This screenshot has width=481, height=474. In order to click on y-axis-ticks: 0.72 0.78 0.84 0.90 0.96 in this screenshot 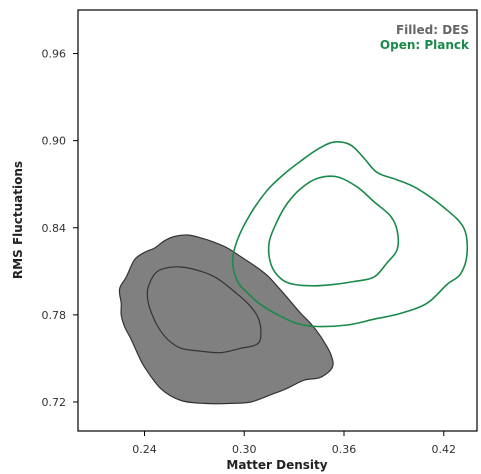, I will do `click(60, 228)`.